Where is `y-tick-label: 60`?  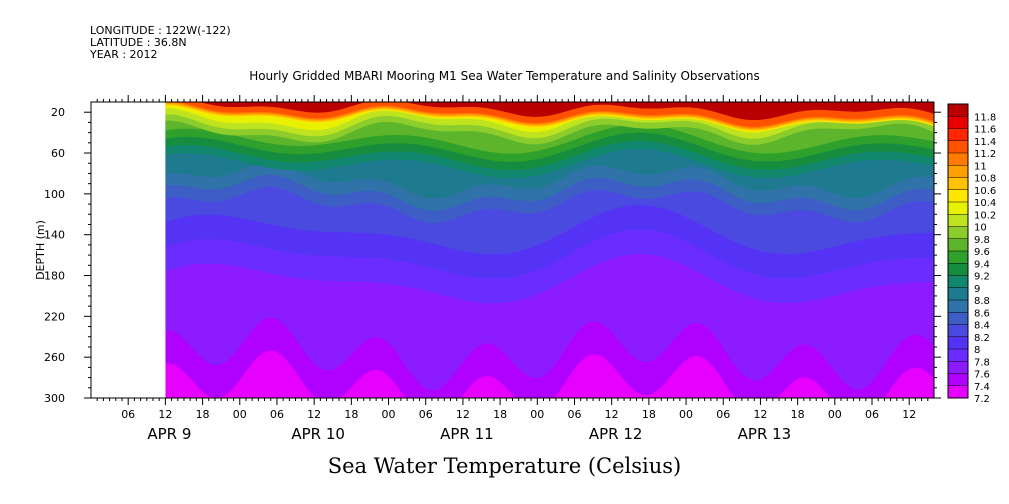 y-tick-label: 60 is located at coordinates (58, 153).